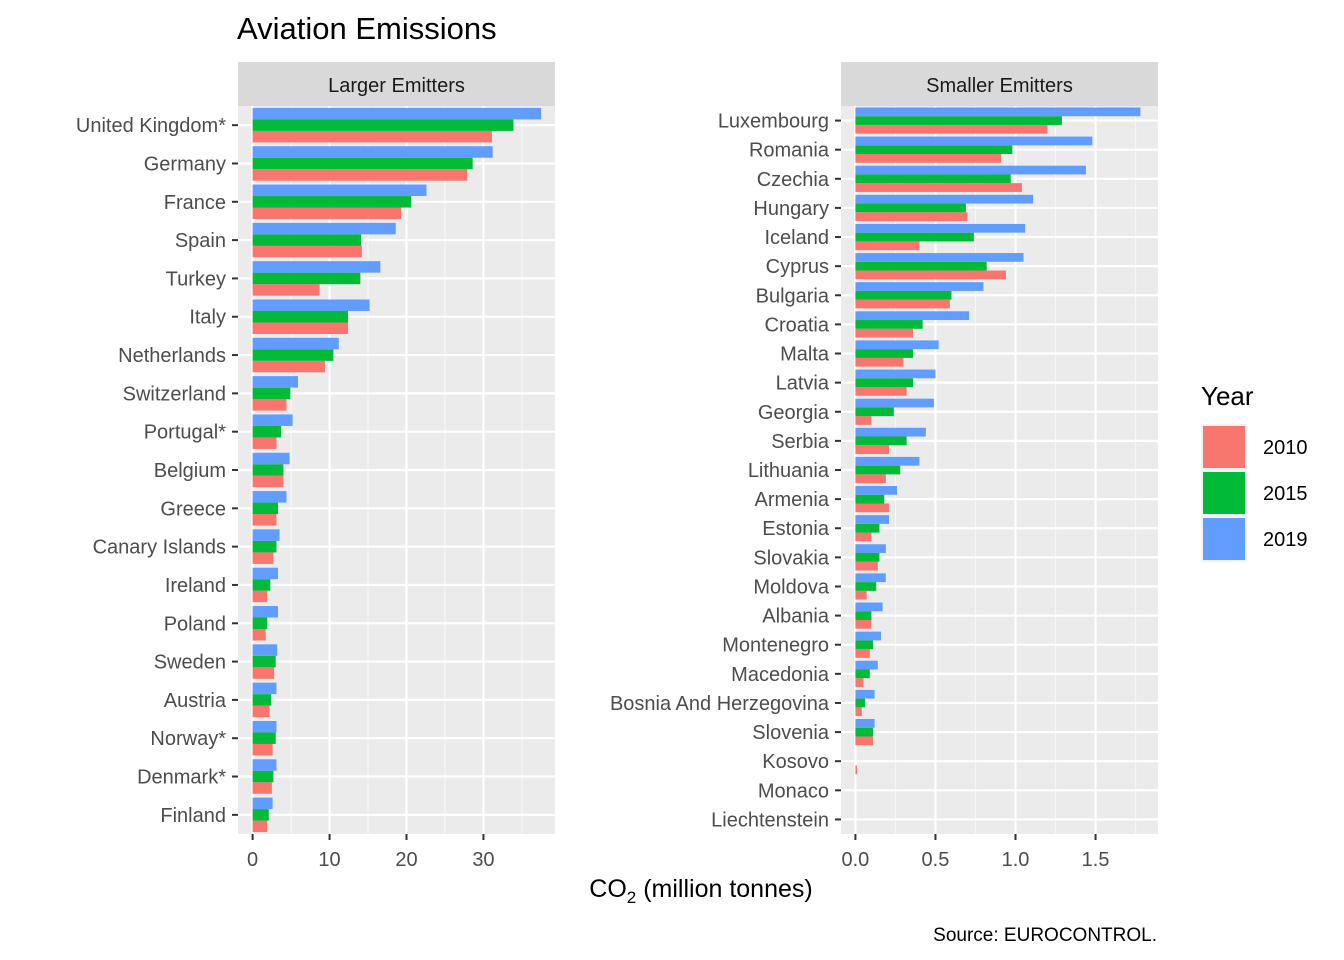 The width and height of the screenshot is (1344, 960). I want to click on bar-finland-2010, so click(260, 826).